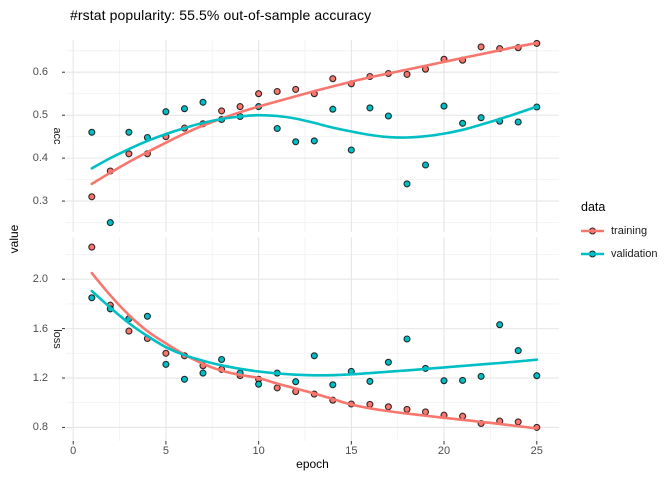 Image resolution: width=672 pixels, height=480 pixels. I want to click on legend: data training validation, so click(619, 234).